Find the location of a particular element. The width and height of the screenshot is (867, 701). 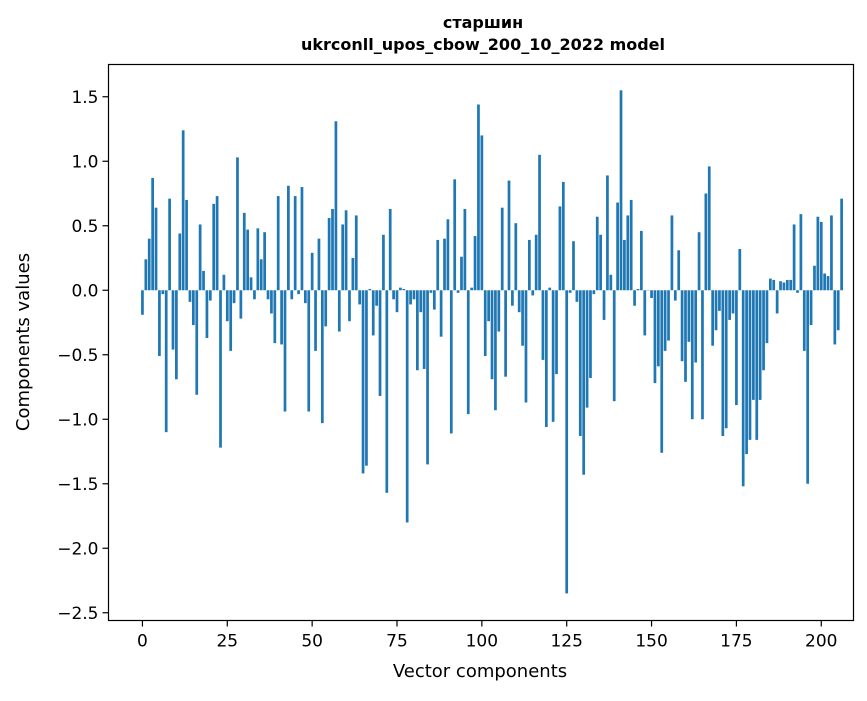

y-tick-label: −0.5 is located at coordinates (77, 356).